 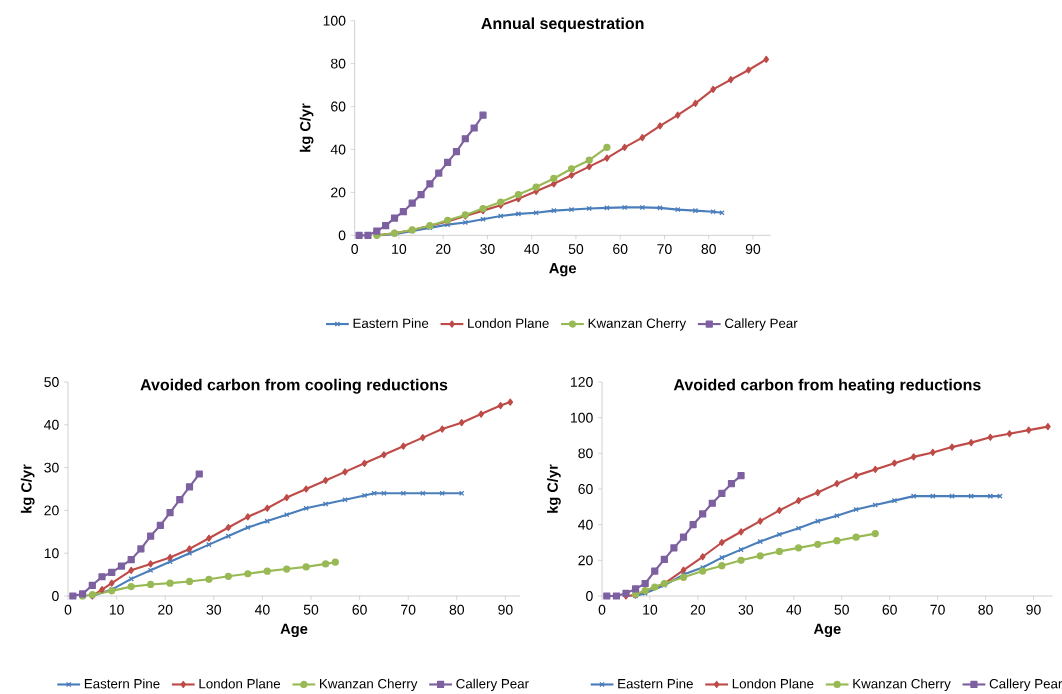 What do you see at coordinates (51, 382) in the screenshot?
I see `y-tick-label: 50` at bounding box center [51, 382].